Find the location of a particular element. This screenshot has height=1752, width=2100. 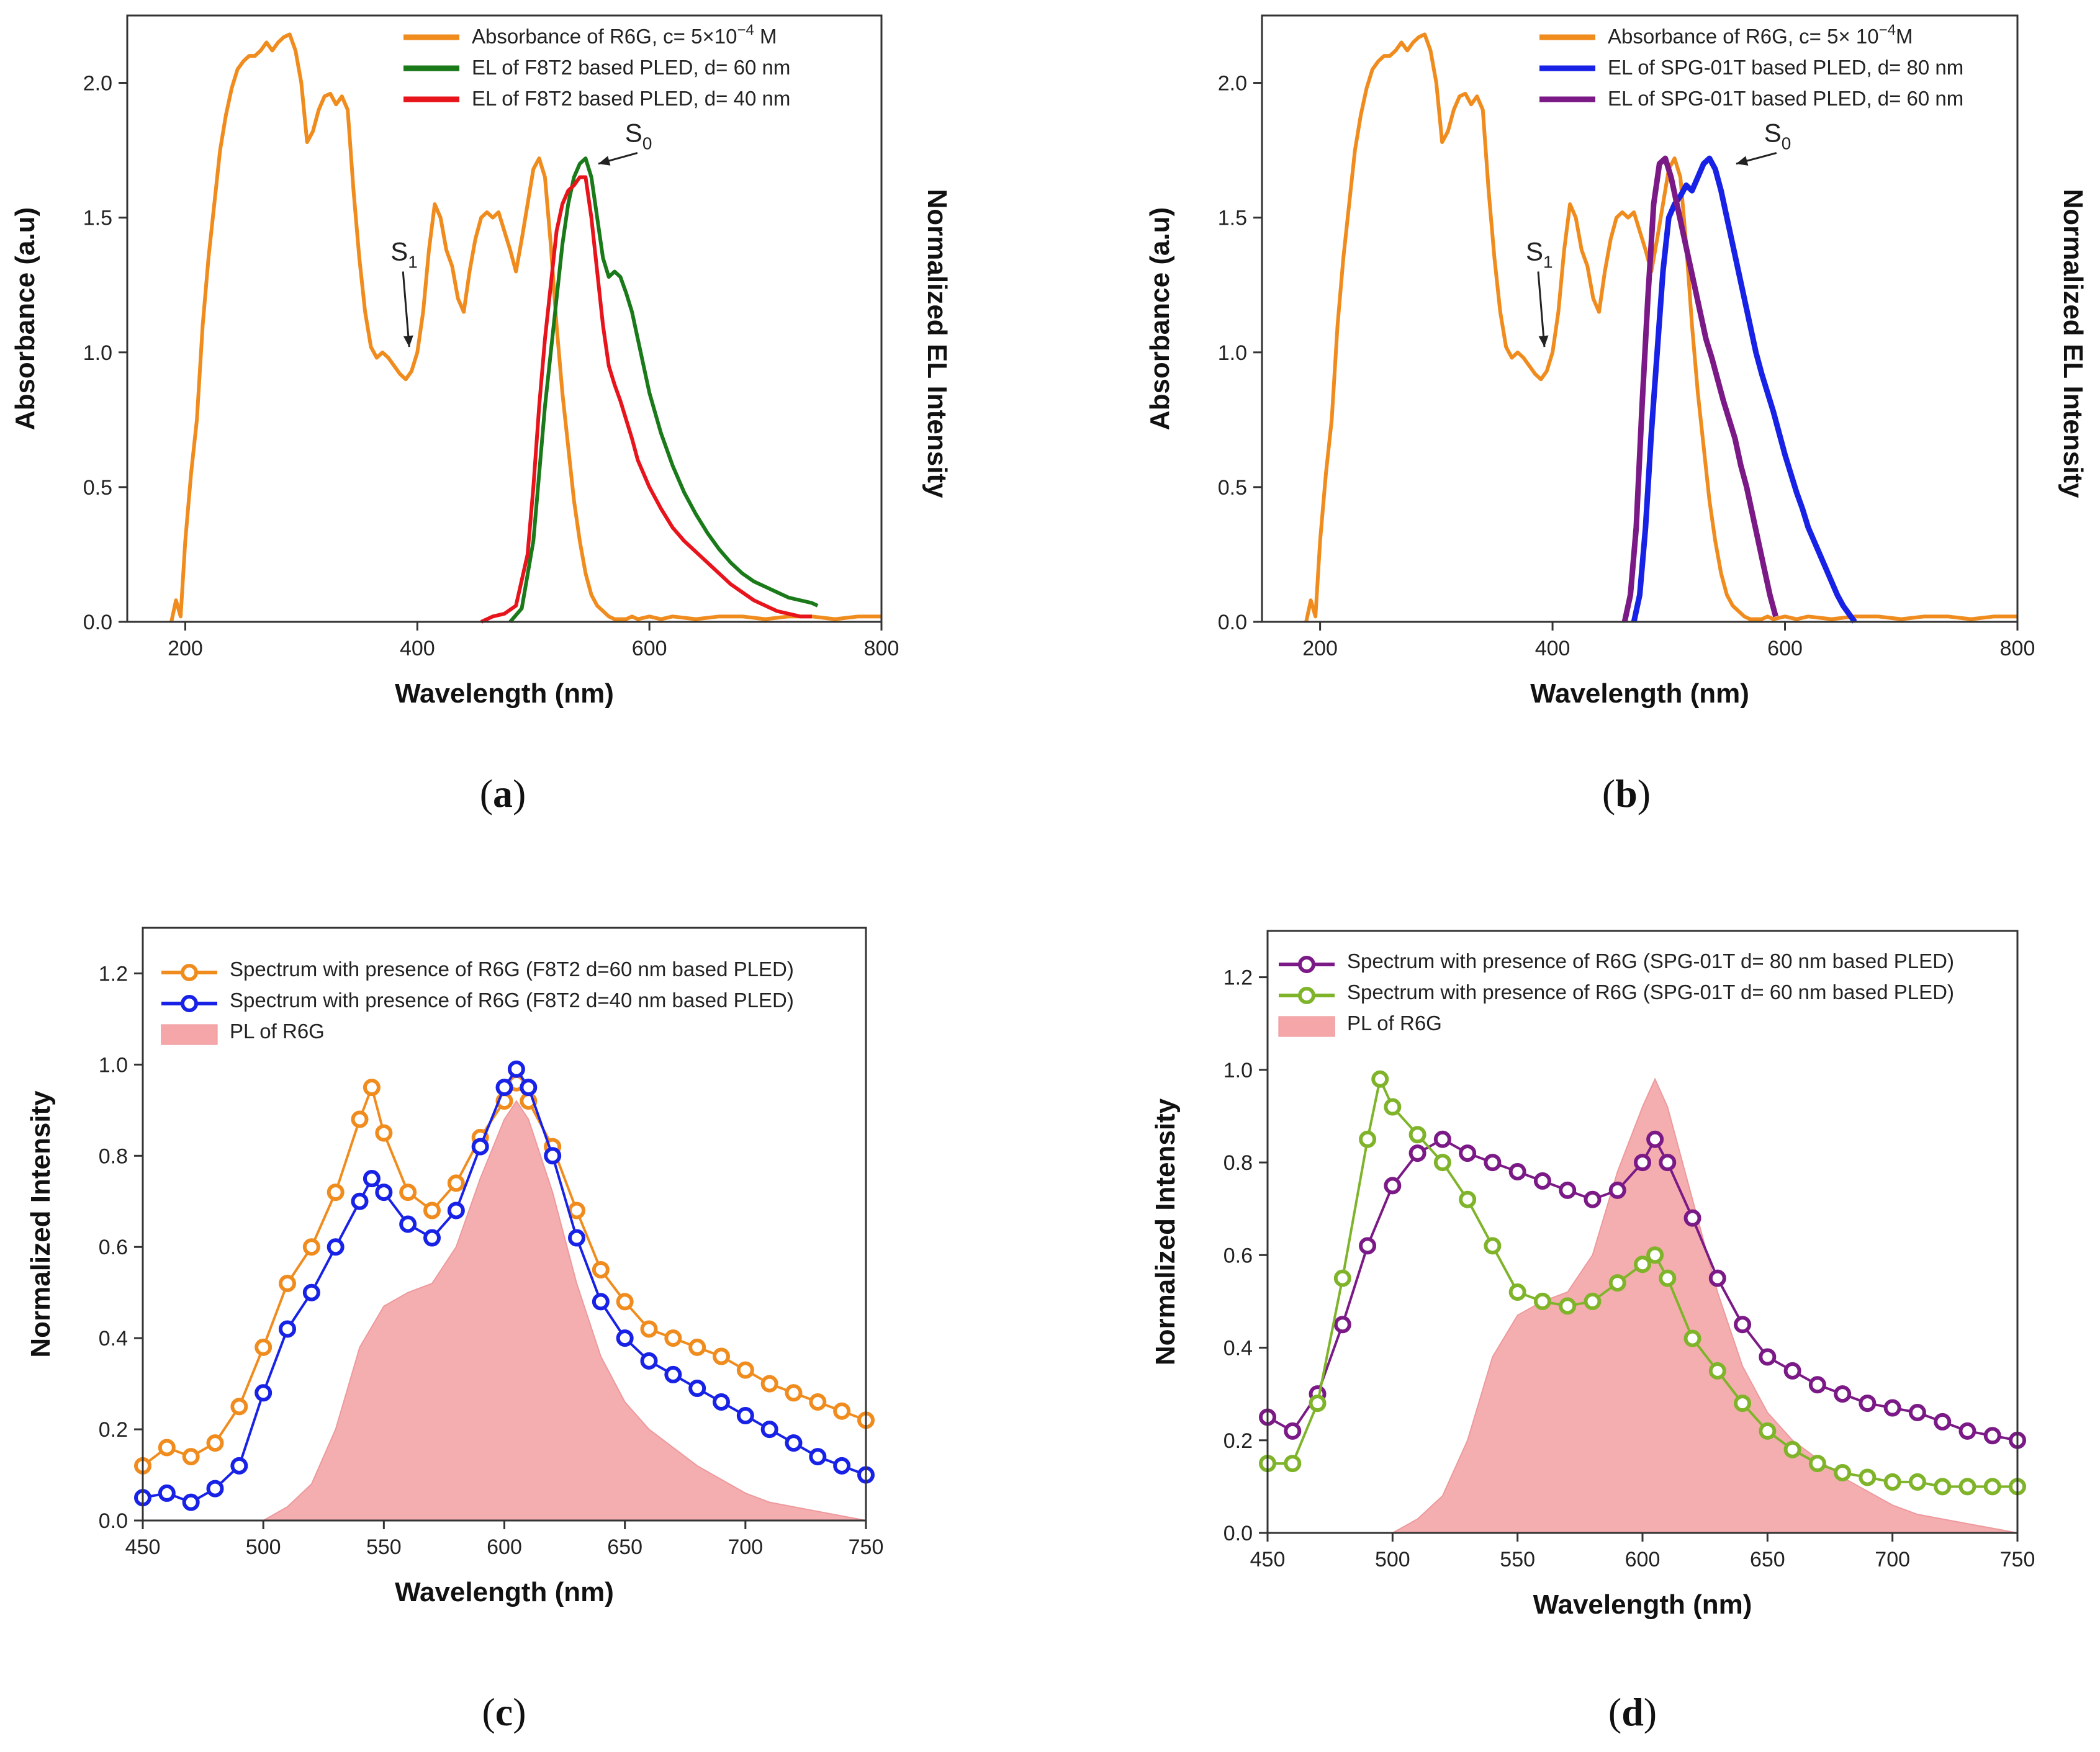

legend-label-main: EL of SPG-01T based PLED, d= 60 nm is located at coordinates (1785, 98).